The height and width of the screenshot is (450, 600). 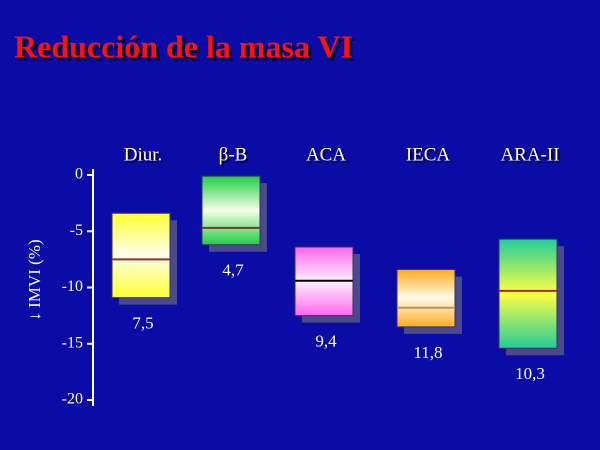 I want to click on y-tick-label: -15, so click(x=72, y=342).